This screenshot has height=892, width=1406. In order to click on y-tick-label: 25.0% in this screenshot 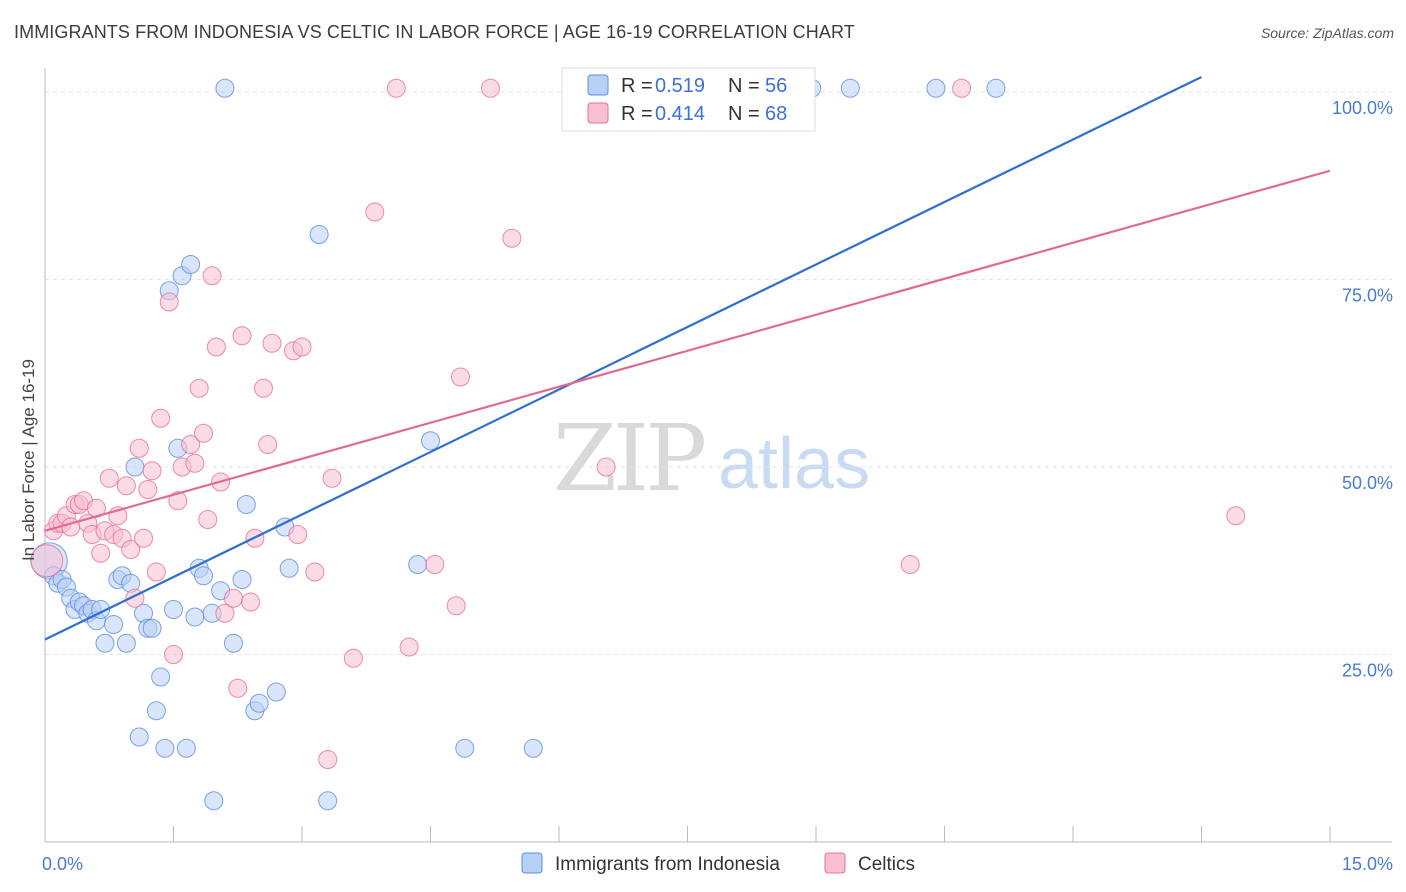, I will do `click(1367, 671)`.